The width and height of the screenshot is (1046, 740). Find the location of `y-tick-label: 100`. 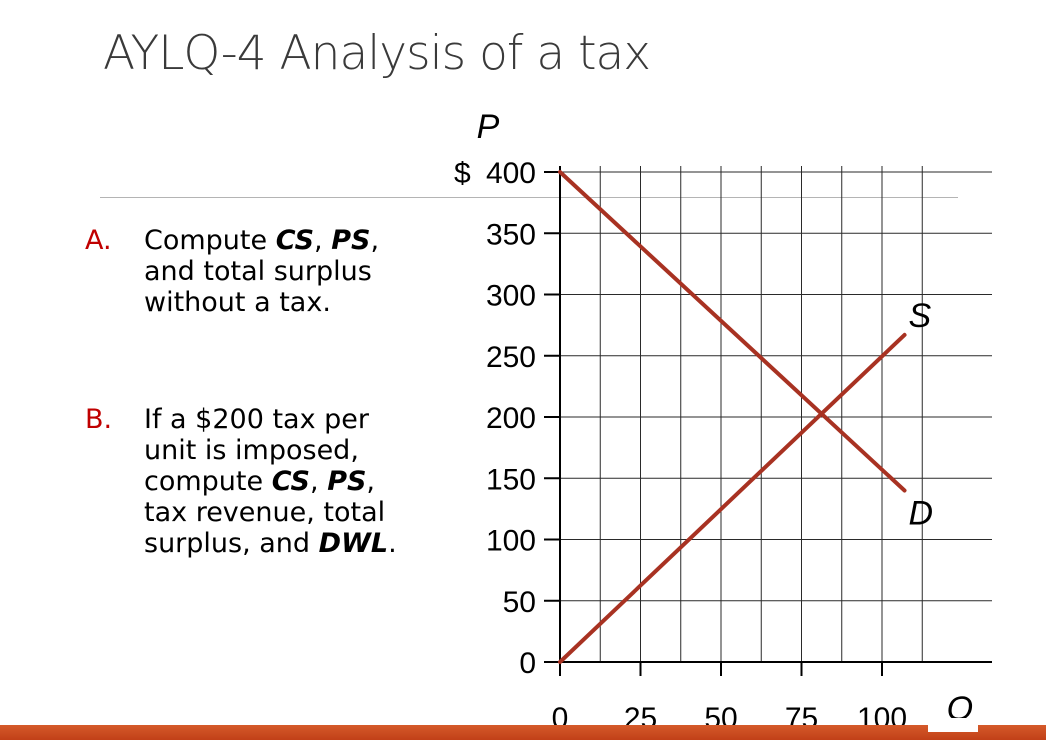

y-tick-label: 100 is located at coordinates (511, 541).